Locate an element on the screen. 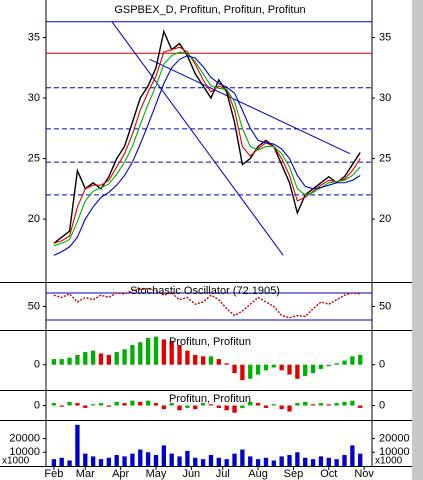 Image resolution: width=423 pixels, height=480 pixels. y-tick-label: 0 is located at coordinates (37, 405).